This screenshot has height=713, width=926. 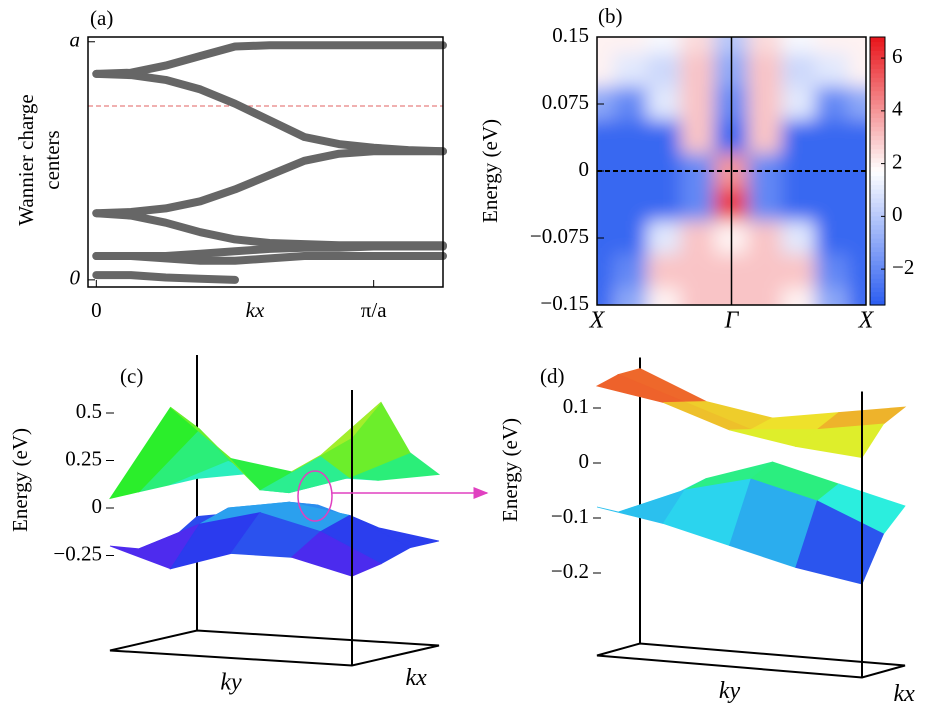 I want to click on x-tick-label: π/a, so click(x=374, y=310).